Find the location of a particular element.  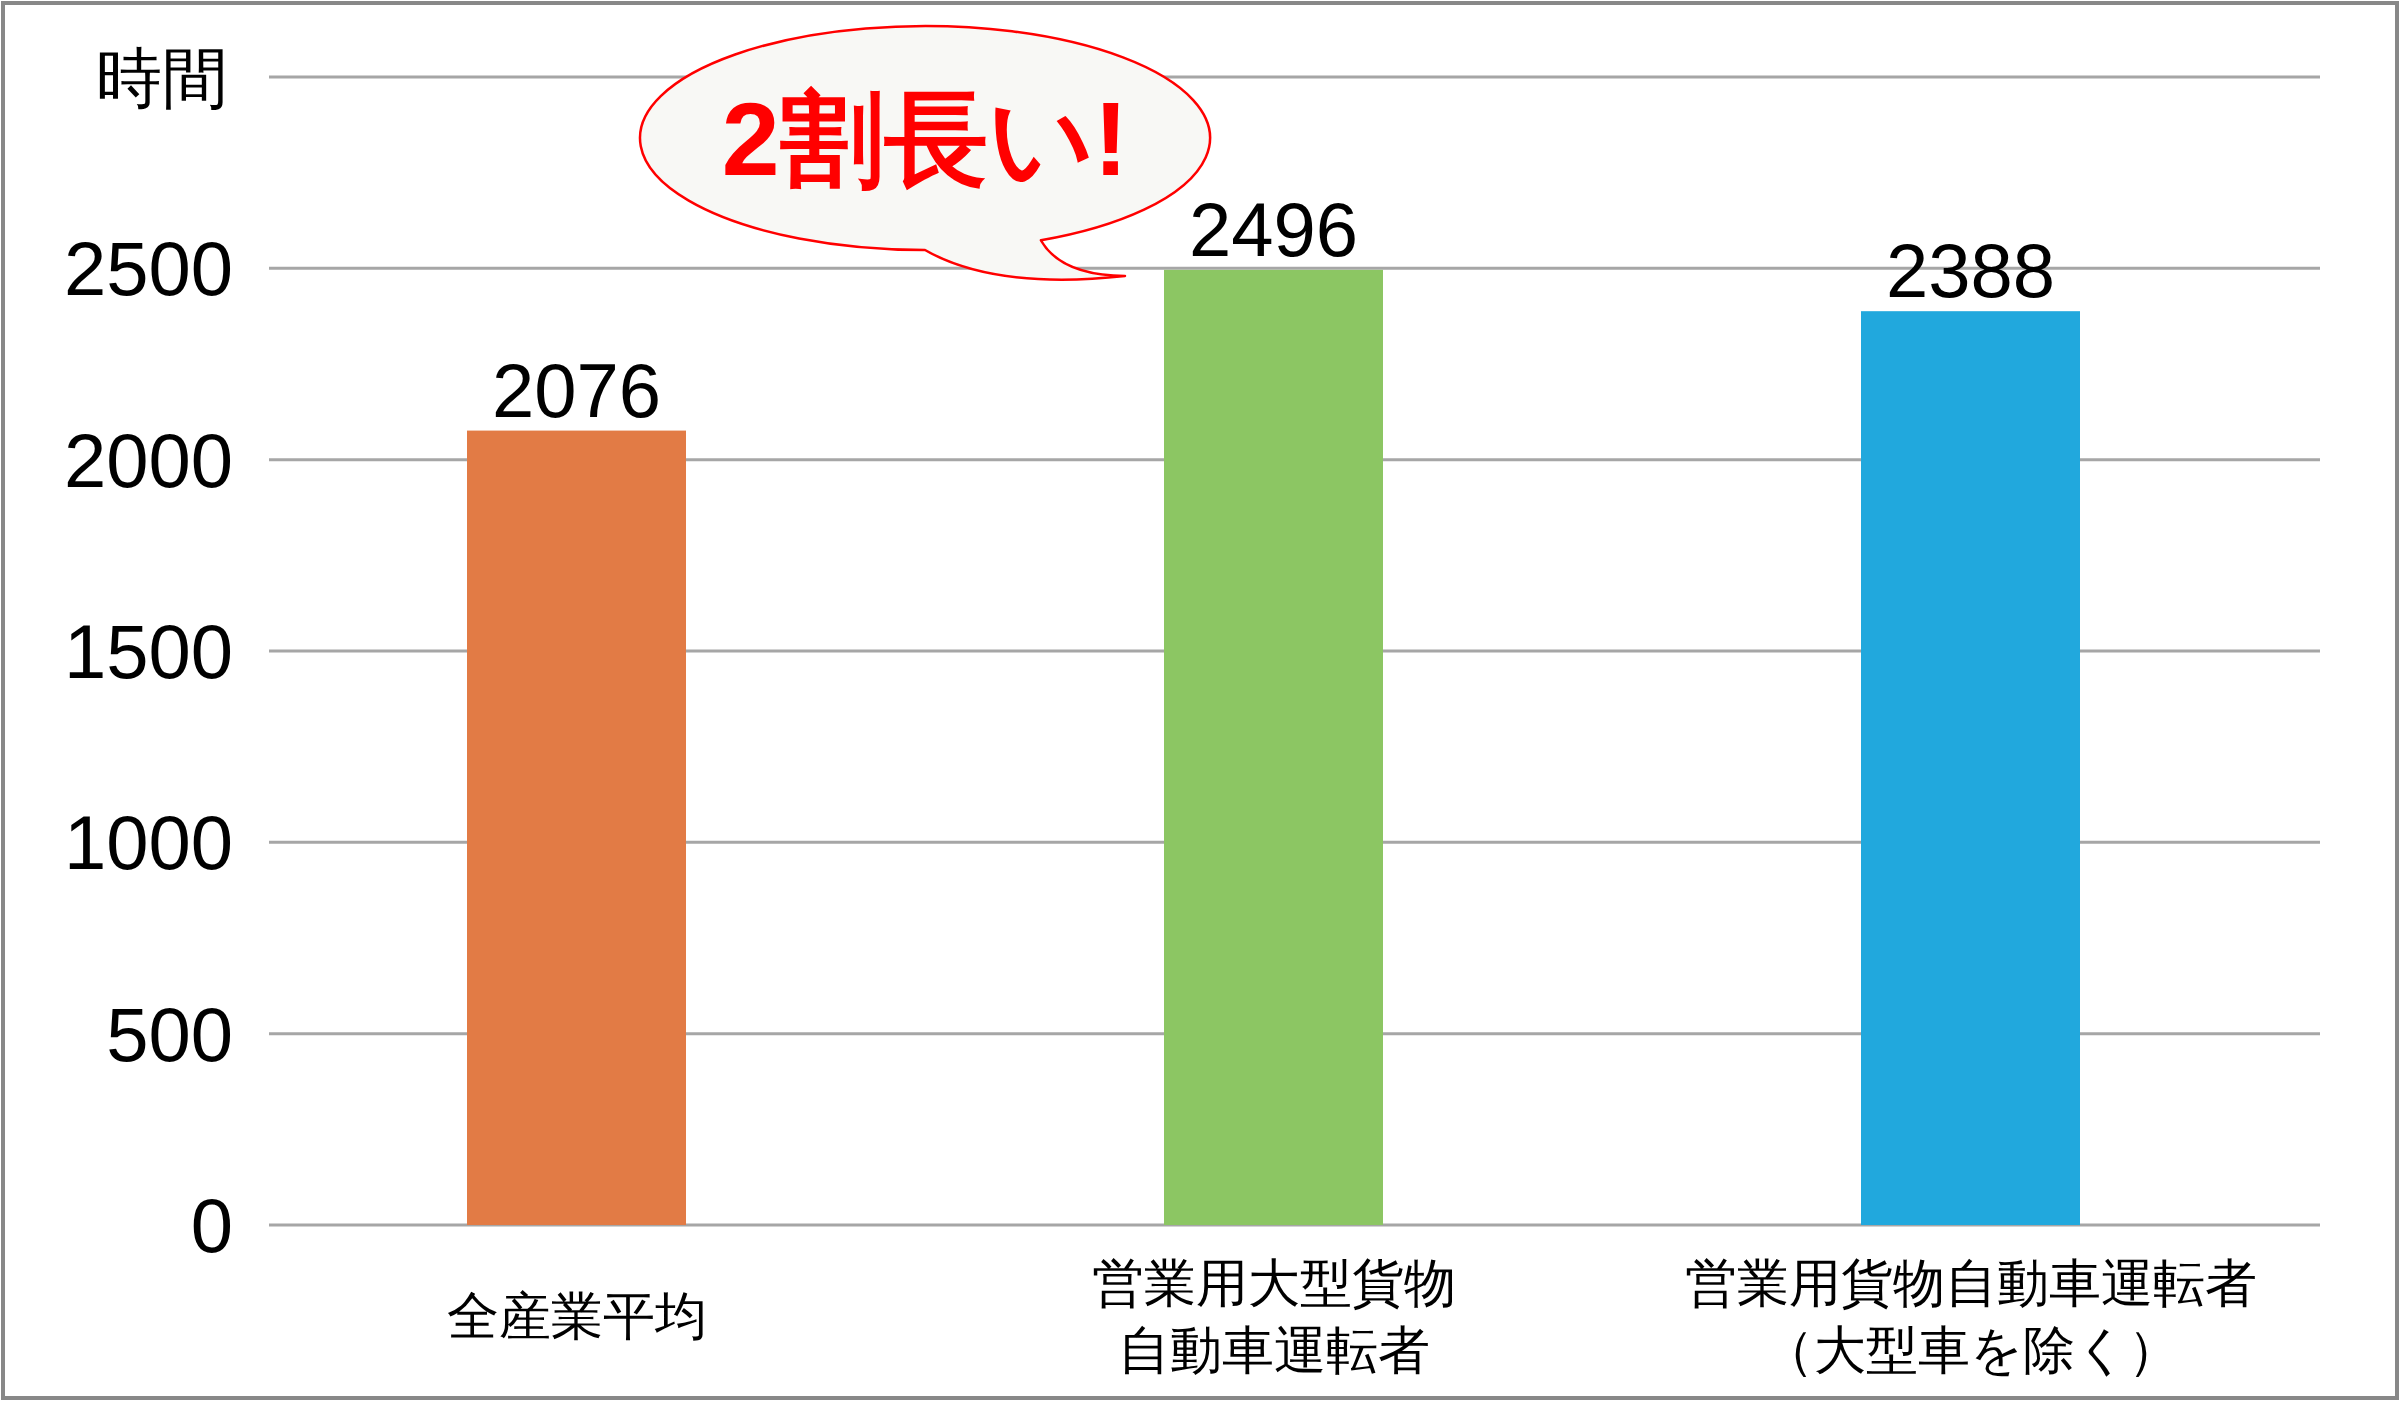

y-tick-label: 1500 is located at coordinates (148, 651).